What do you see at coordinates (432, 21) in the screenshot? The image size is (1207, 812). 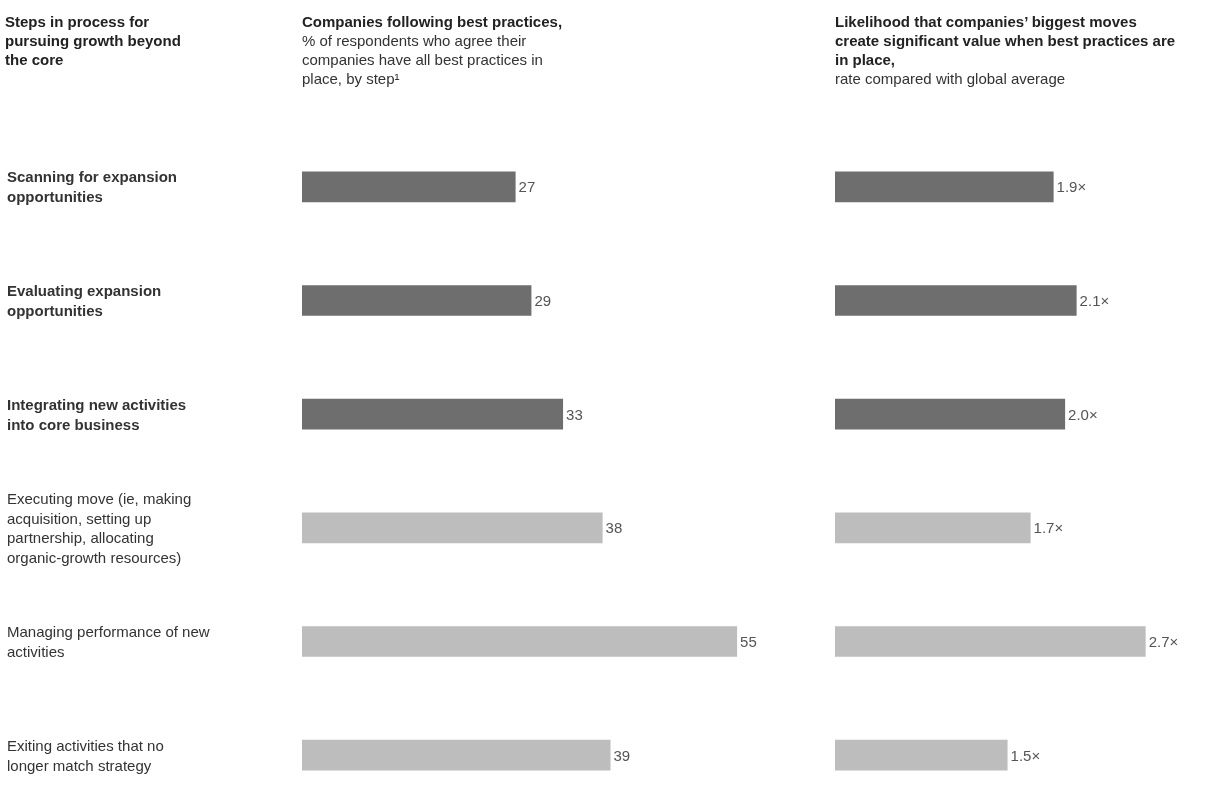 I see `chart-title: Companies following best practices,` at bounding box center [432, 21].